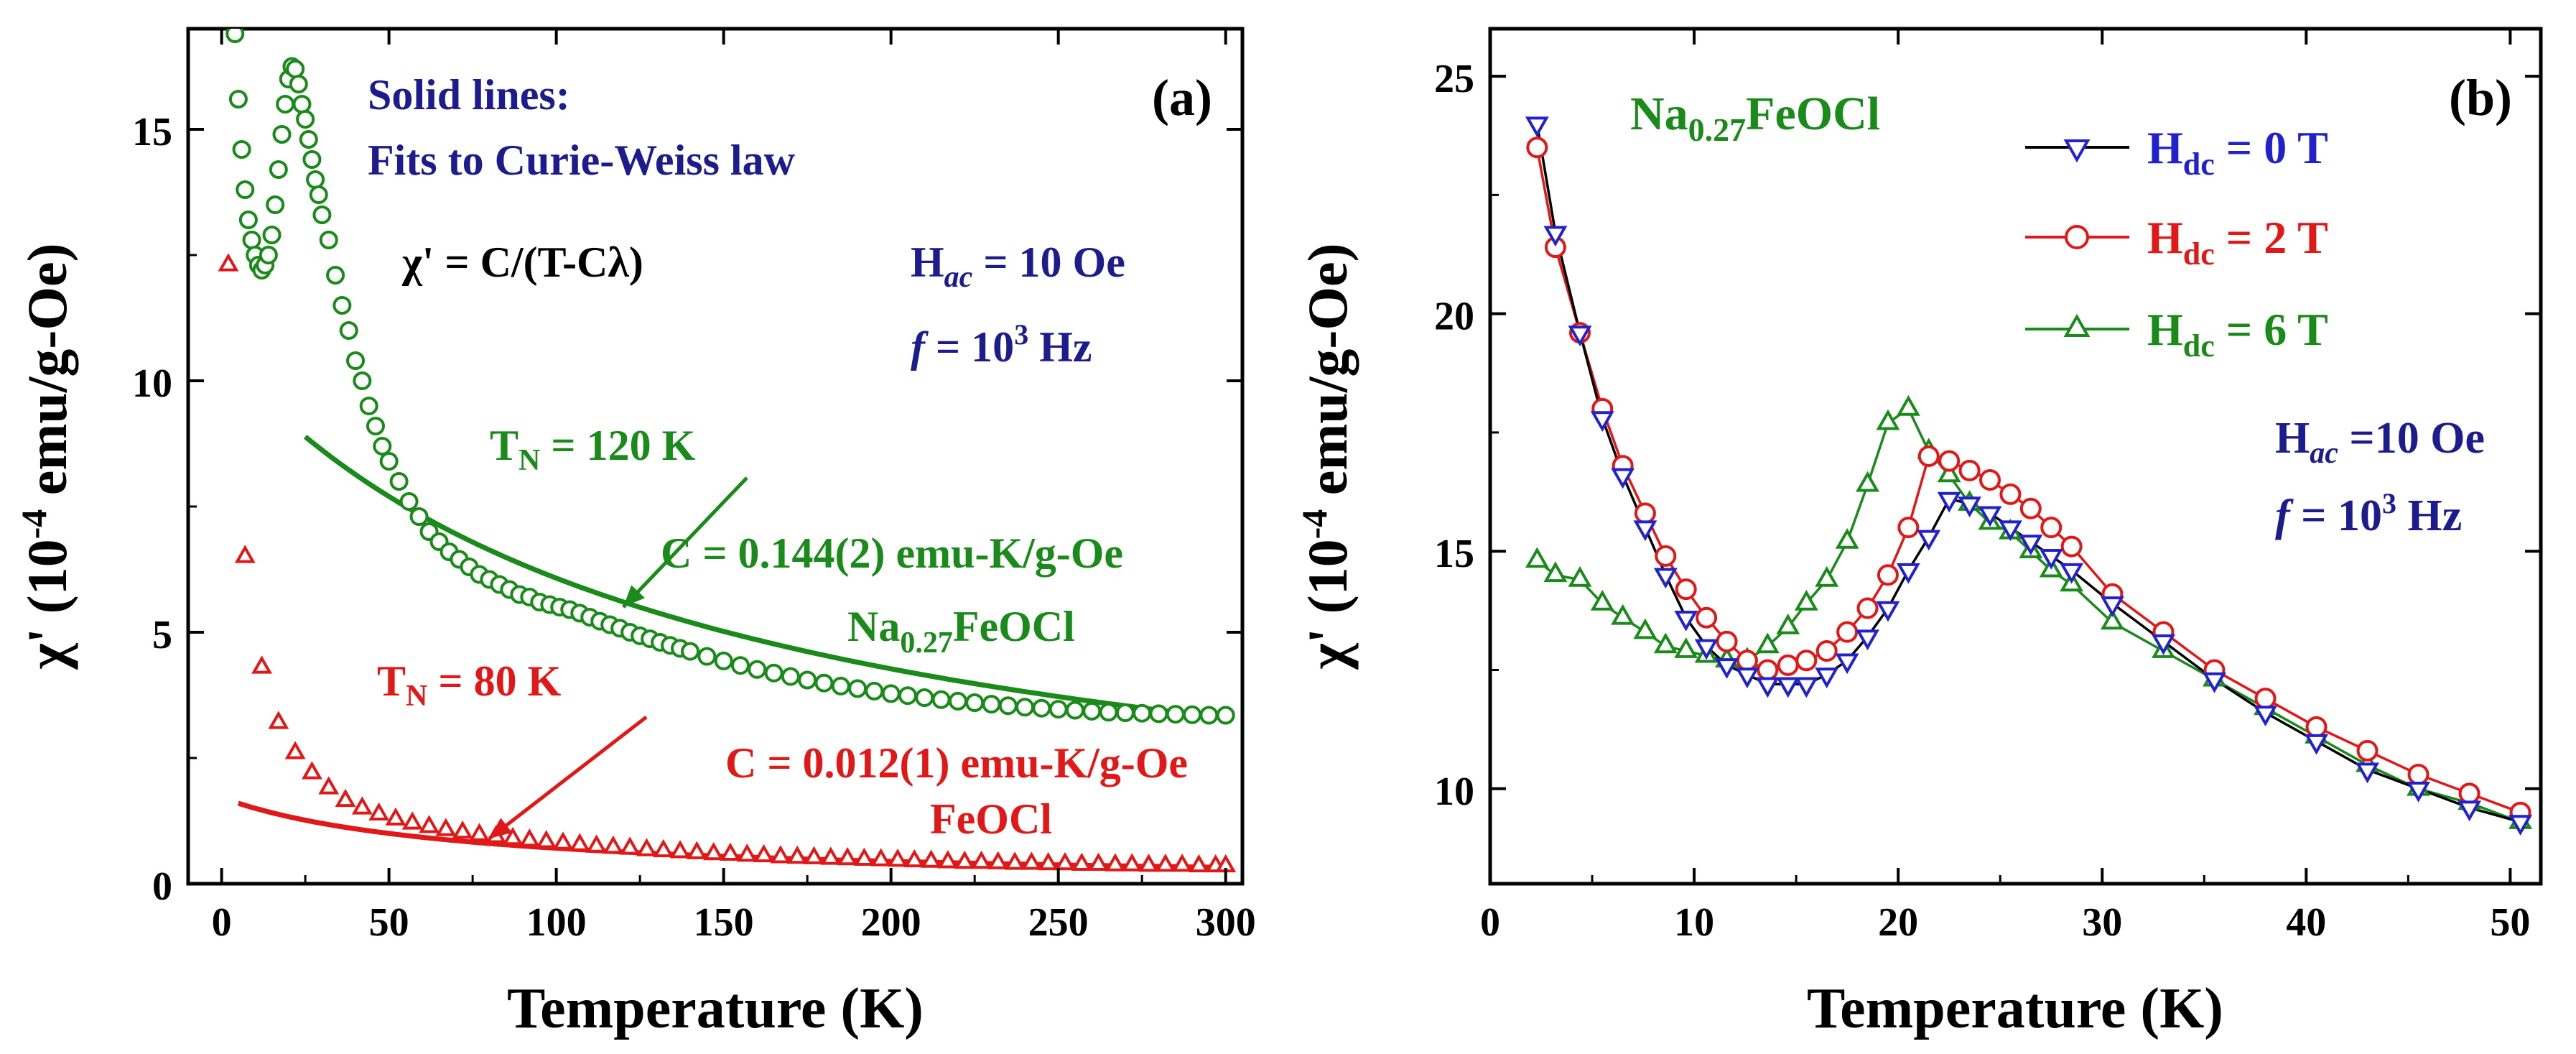  Describe the element at coordinates (1454, 79) in the screenshot. I see `y-tick-label: 25` at that location.